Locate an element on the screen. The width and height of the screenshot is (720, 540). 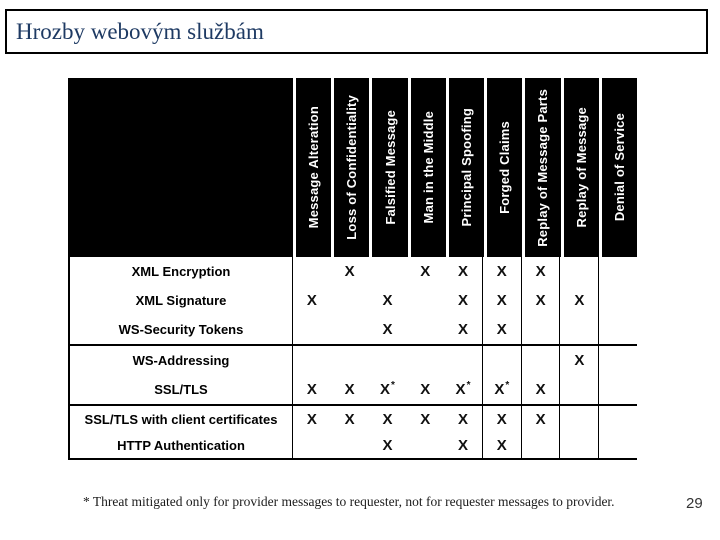
column-header-label: Replay of Message is located at coordinates (581, 167).